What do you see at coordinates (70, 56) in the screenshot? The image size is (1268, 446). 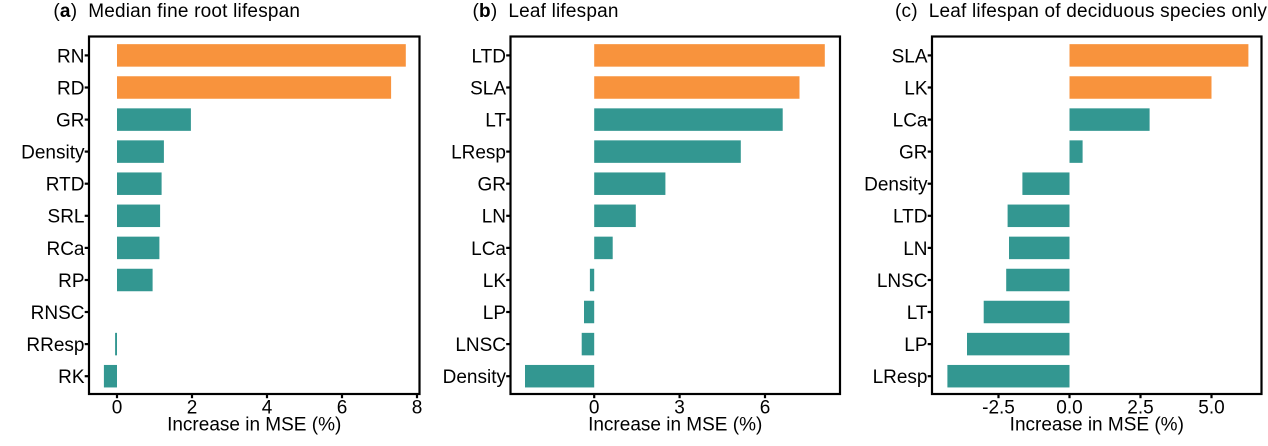 I see `svg-text: RN` at bounding box center [70, 56].